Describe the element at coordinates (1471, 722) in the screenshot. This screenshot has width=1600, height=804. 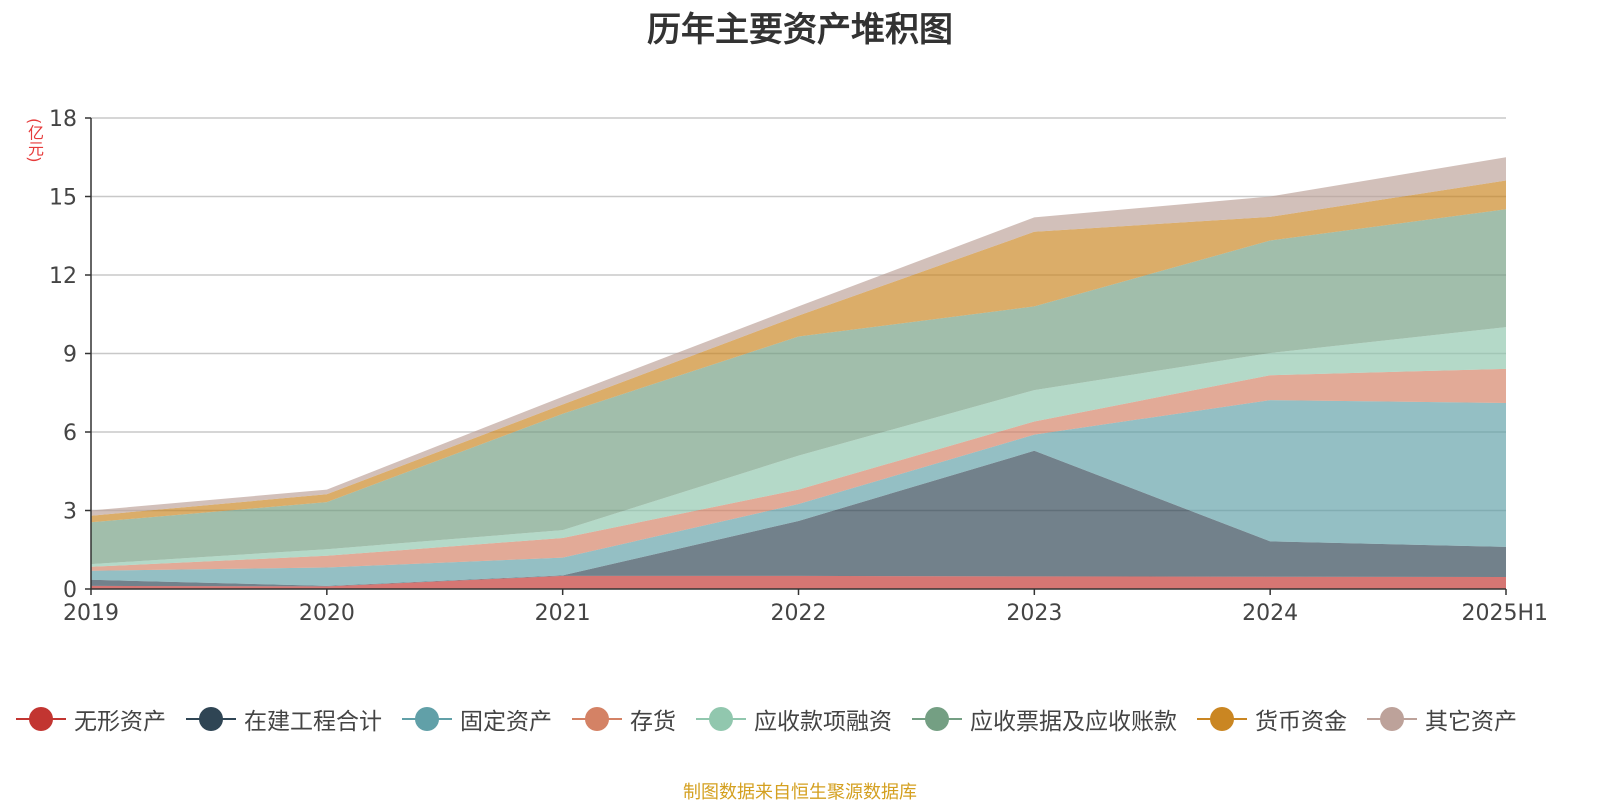
I see `legend-label: 其它资产` at that location.